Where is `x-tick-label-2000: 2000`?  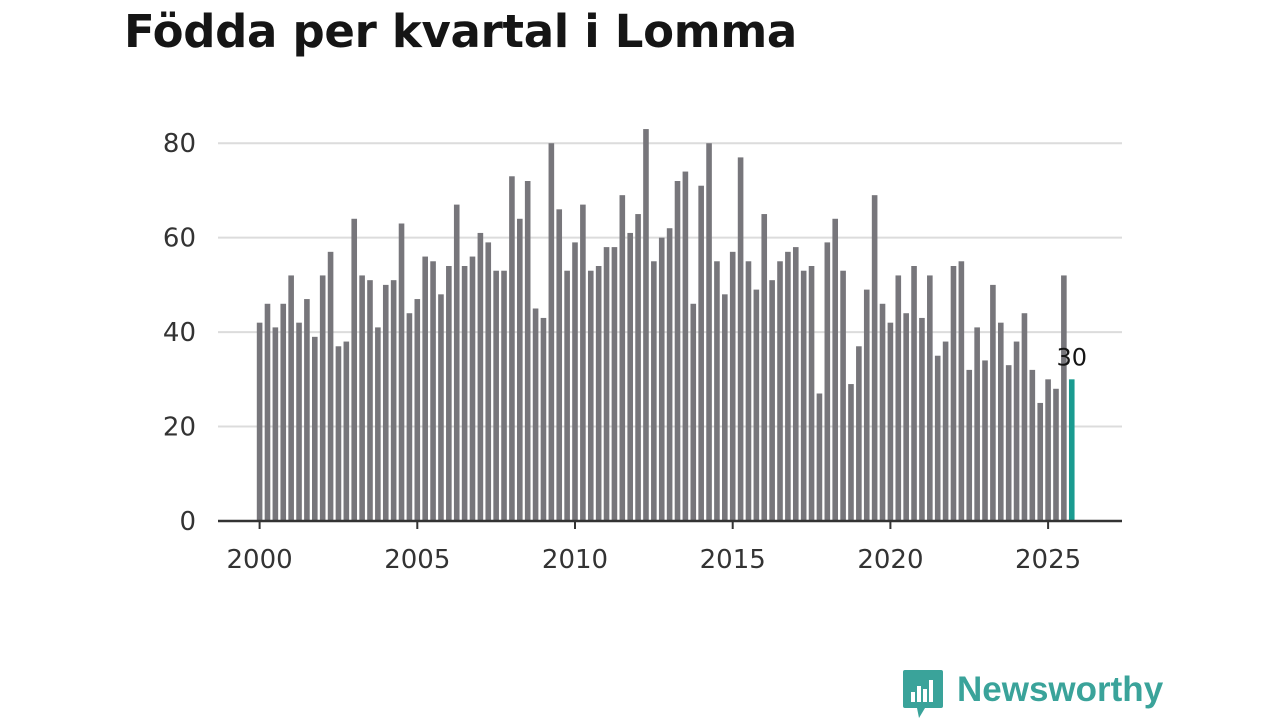
x-tick-label-2000: 2000 is located at coordinates (260, 560).